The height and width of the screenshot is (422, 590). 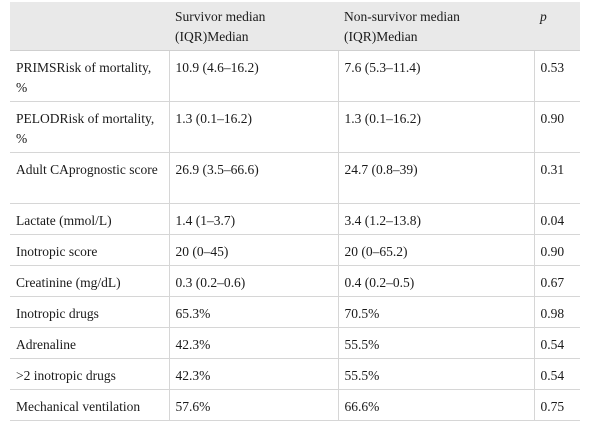 I want to click on survivor-value: 1.3 (0.1–16.2), so click(x=254, y=127).